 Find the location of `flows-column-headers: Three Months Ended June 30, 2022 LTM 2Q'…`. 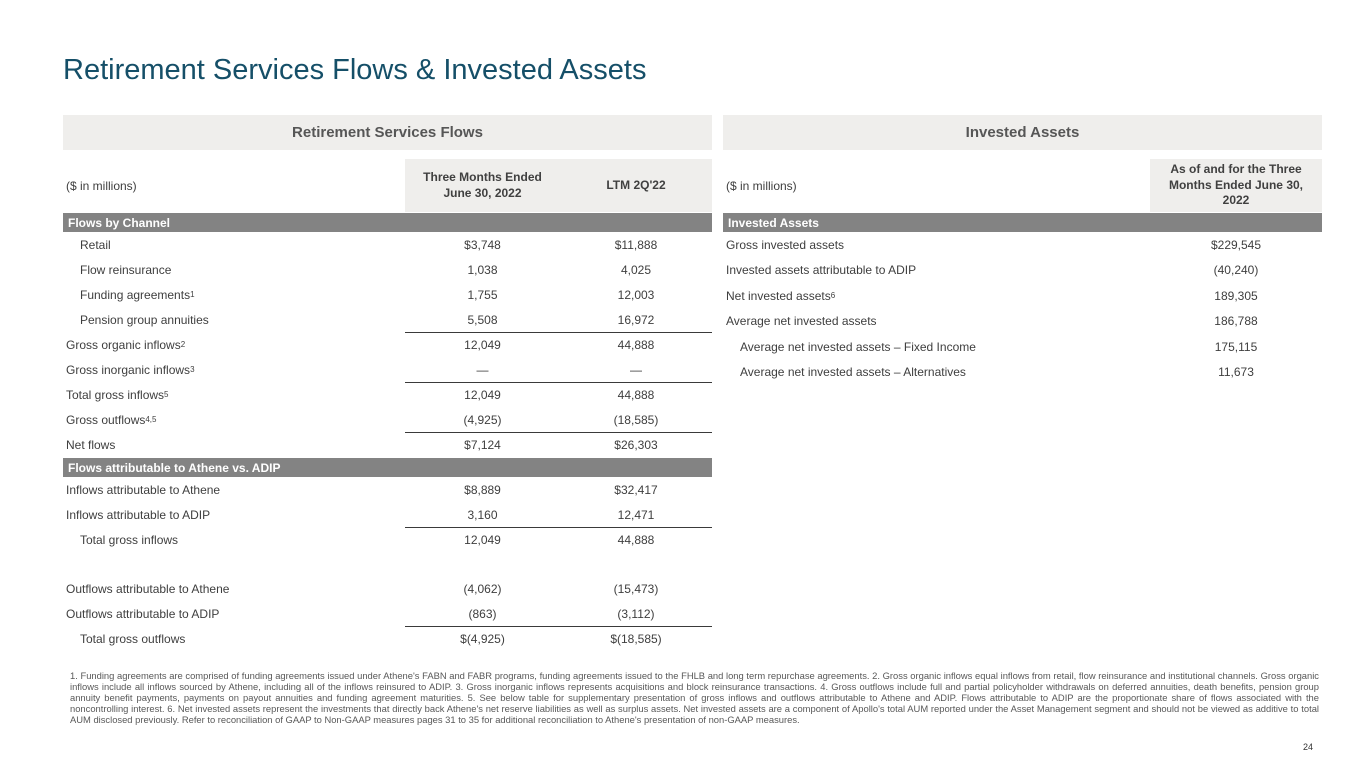

flows-column-headers: Three Months Ended June 30, 2022 LTM 2Q'… is located at coordinates (558, 185).